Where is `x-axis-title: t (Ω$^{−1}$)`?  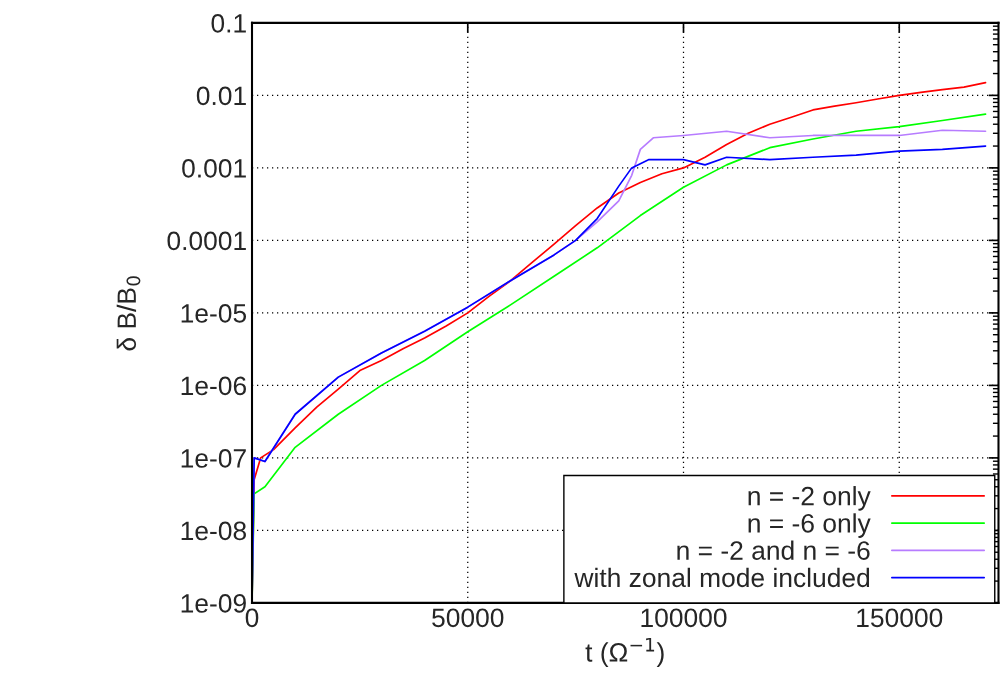 x-axis-title: t (Ω$^{−1}$) is located at coordinates (624, 652).